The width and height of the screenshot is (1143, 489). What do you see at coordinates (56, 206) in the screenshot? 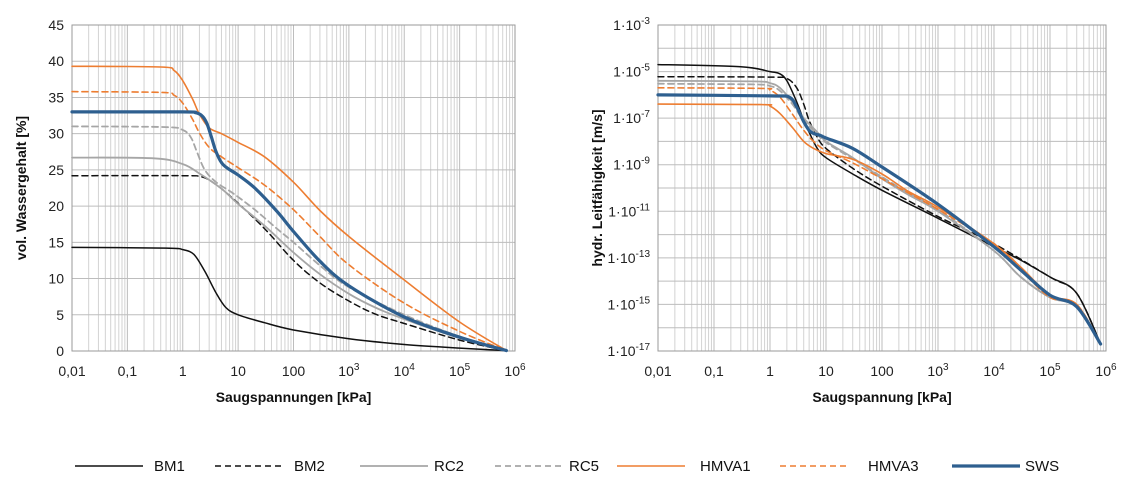
I see `y-tick-label: 20` at bounding box center [56, 206].